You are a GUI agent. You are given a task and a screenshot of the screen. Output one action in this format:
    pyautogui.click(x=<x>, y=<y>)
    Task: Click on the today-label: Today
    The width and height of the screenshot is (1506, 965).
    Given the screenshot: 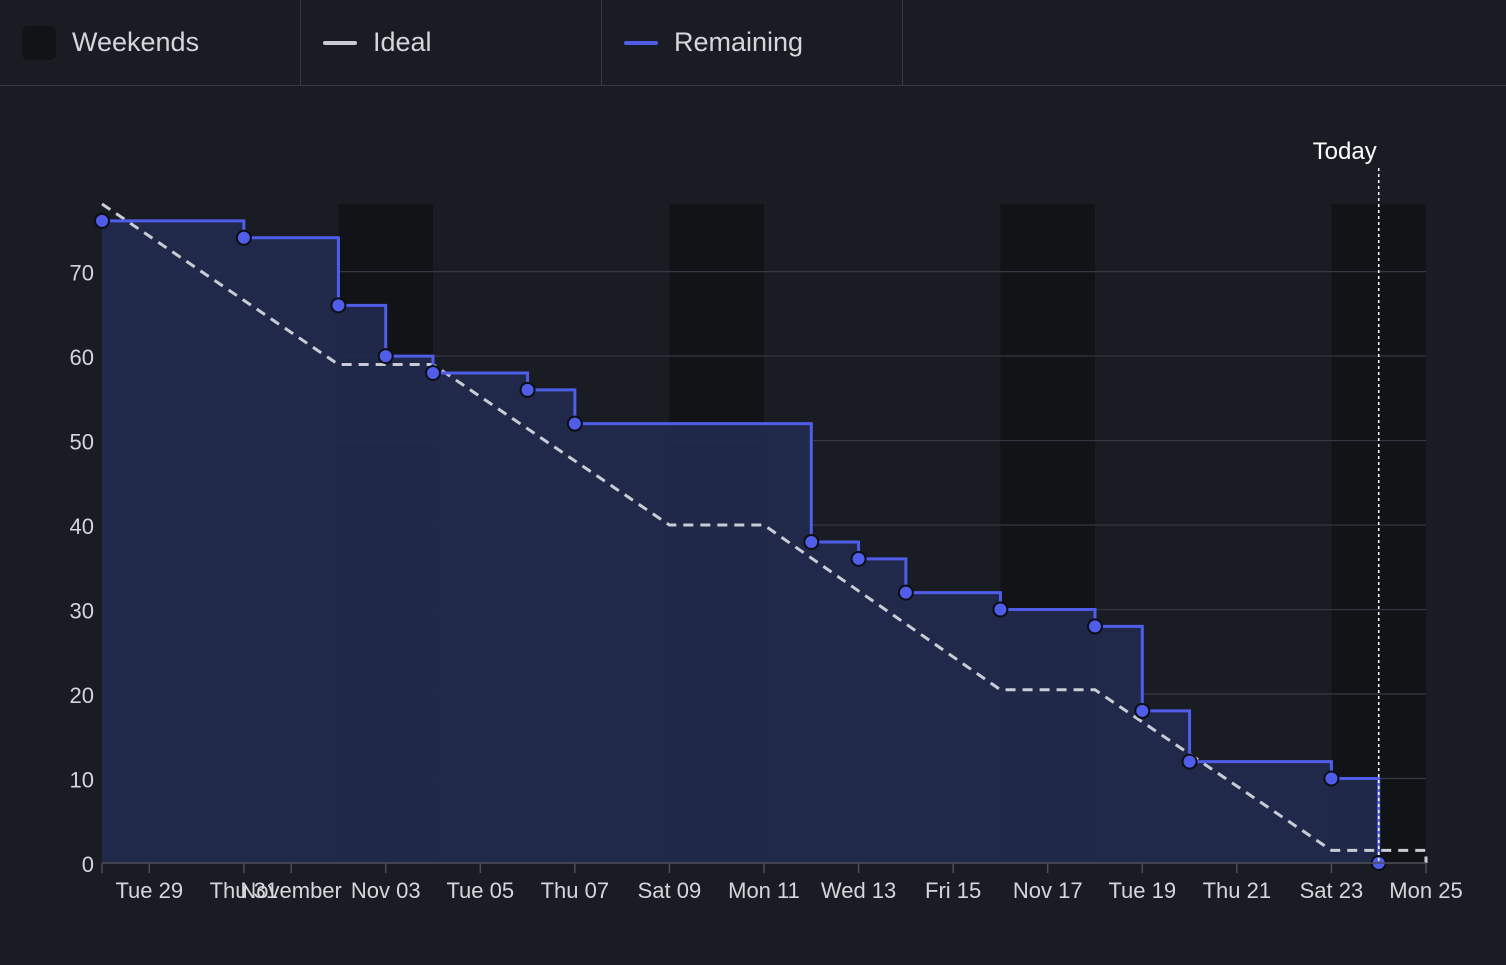 What is the action you would take?
    pyautogui.click(x=1345, y=151)
    